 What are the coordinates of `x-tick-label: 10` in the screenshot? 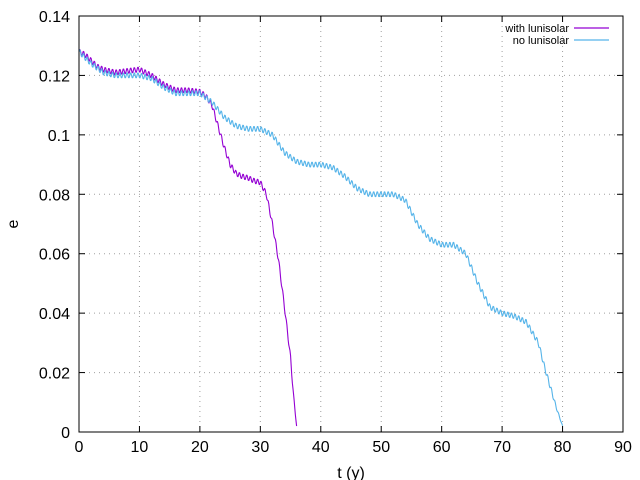 It's located at (140, 447).